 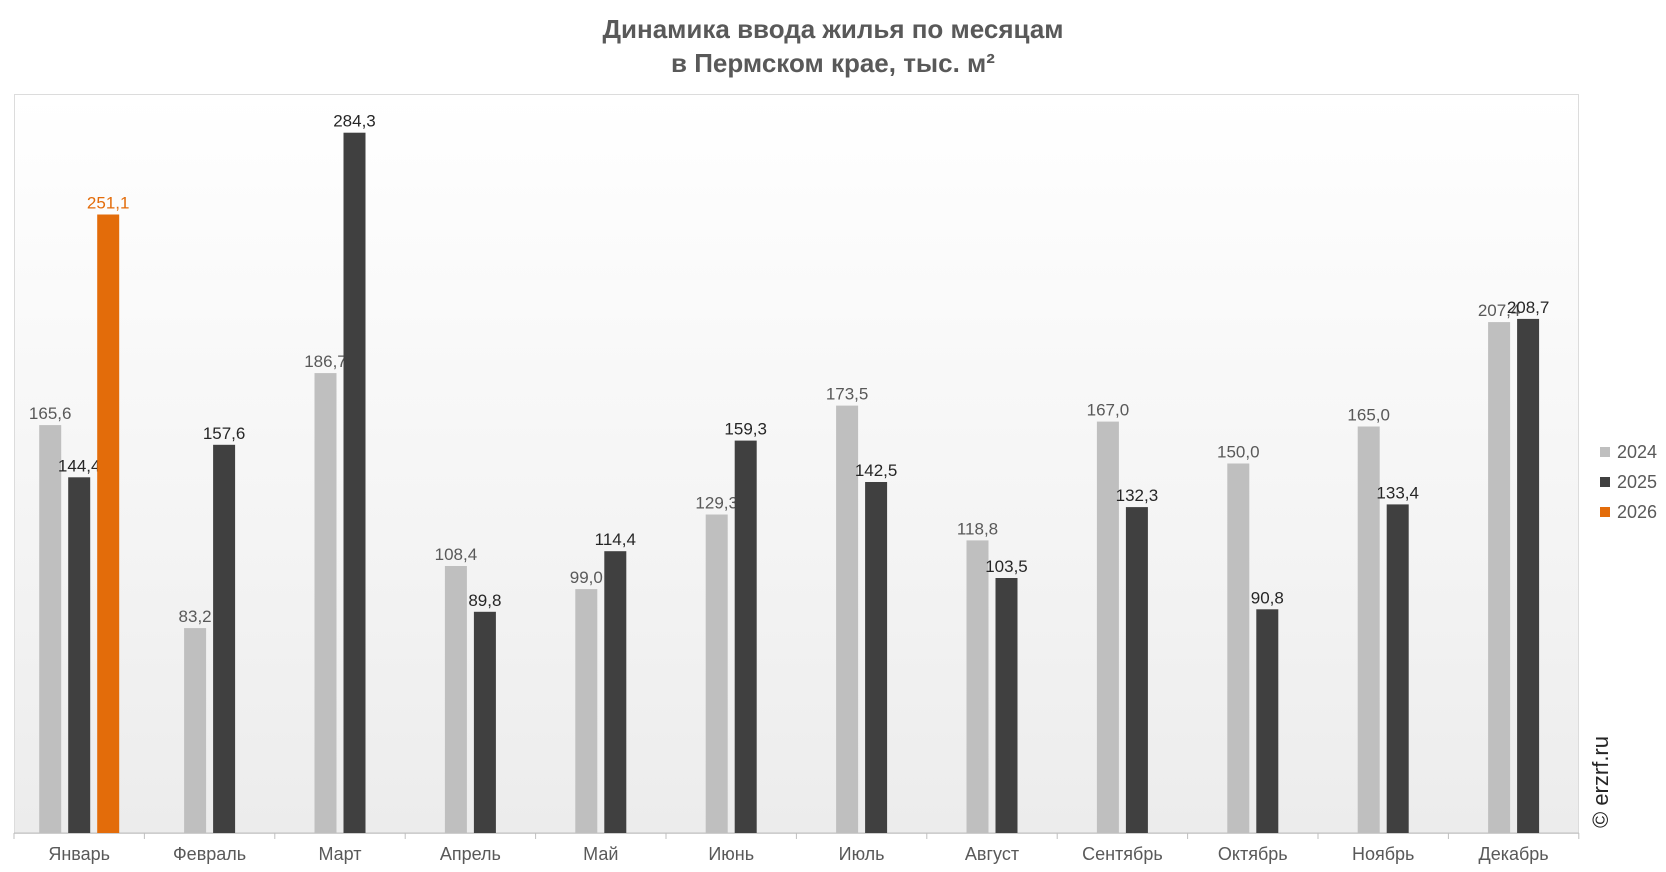 What do you see at coordinates (600, 854) in the screenshot?
I see `x-tick-label-5: Май` at bounding box center [600, 854].